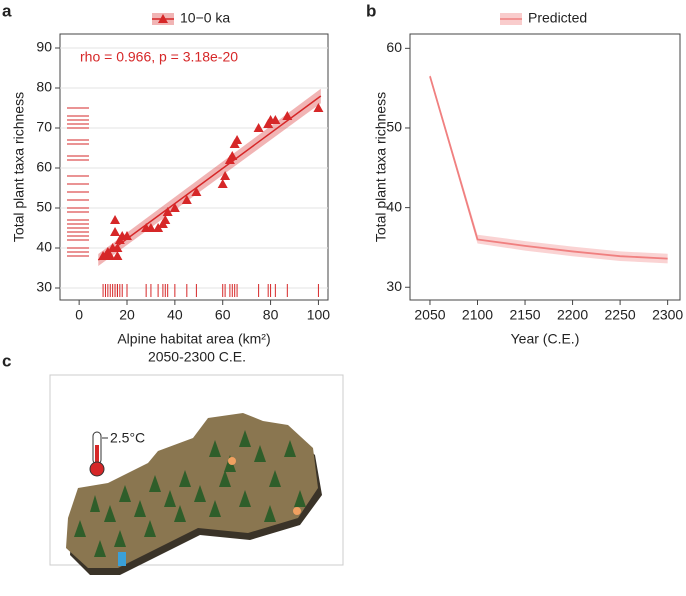 The image size is (686, 596). What do you see at coordinates (44, 127) in the screenshot?
I see `y-tick-label: 70` at bounding box center [44, 127].